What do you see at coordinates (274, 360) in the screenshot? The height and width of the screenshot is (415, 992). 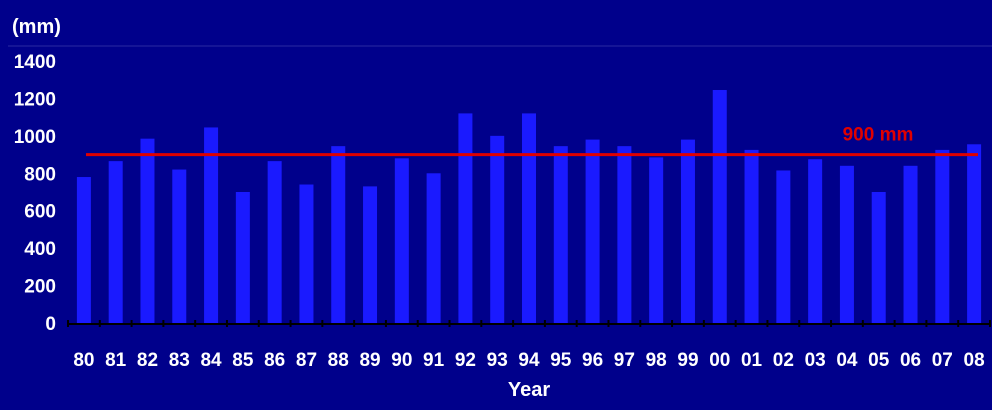 I see `x-tick-label: 86` at bounding box center [274, 360].